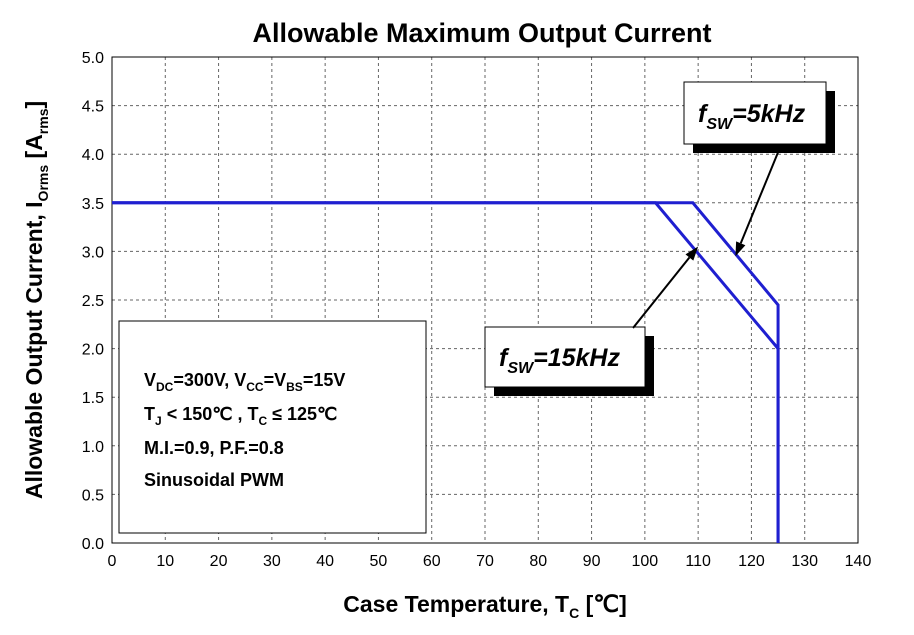 The width and height of the screenshot is (914, 635). Describe the element at coordinates (93, 252) in the screenshot. I see `y-tick-label: 3.0` at that location.